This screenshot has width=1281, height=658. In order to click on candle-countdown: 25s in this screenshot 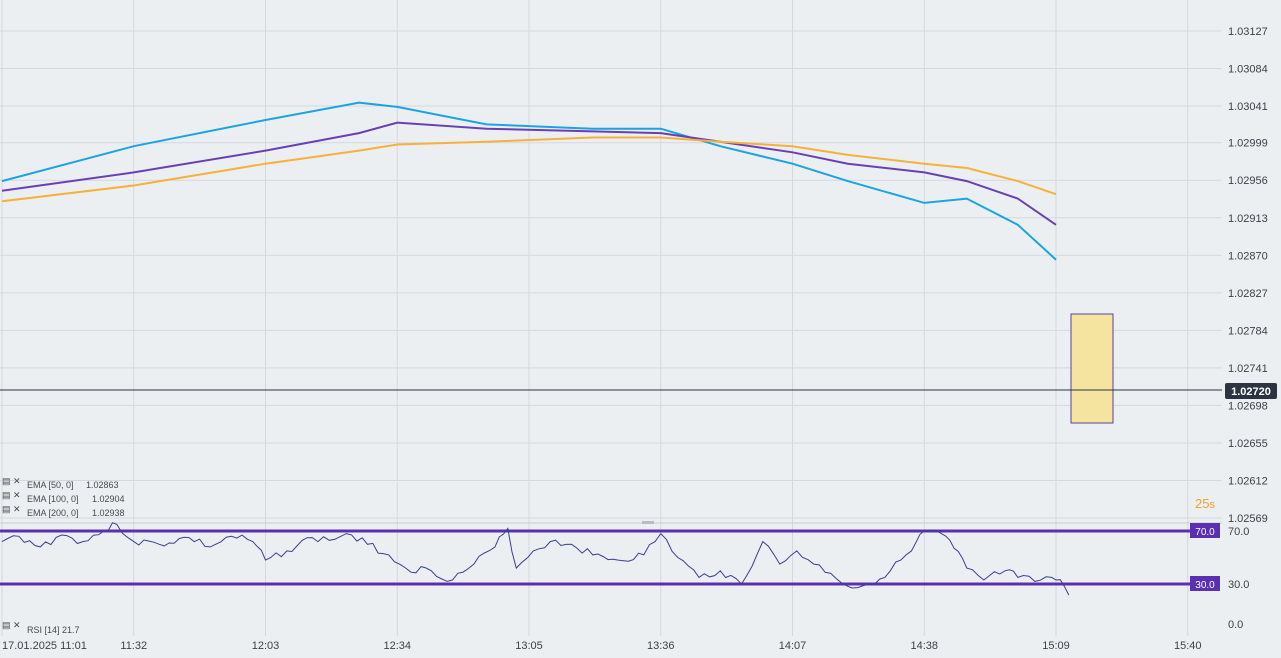, I will do `click(1205, 503)`.